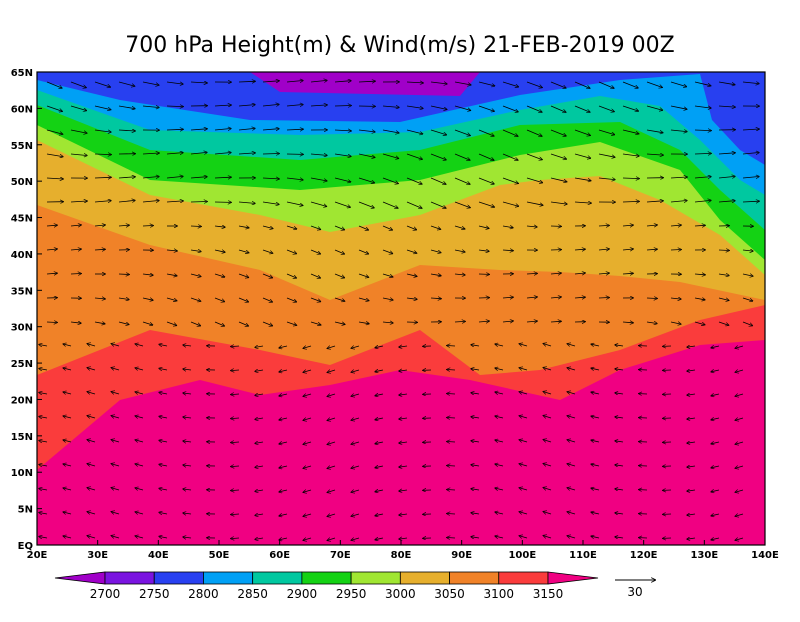 The width and height of the screenshot is (800, 622). I want to click on lon-label: 70E, so click(340, 555).